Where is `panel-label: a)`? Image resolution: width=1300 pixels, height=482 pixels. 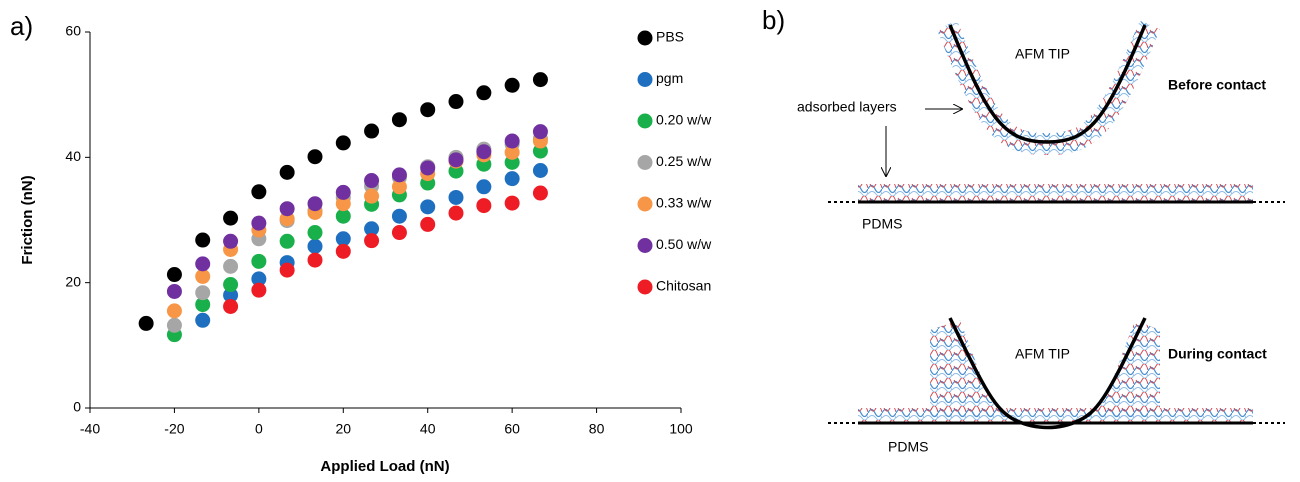
panel-label: a) is located at coordinates (21, 26).